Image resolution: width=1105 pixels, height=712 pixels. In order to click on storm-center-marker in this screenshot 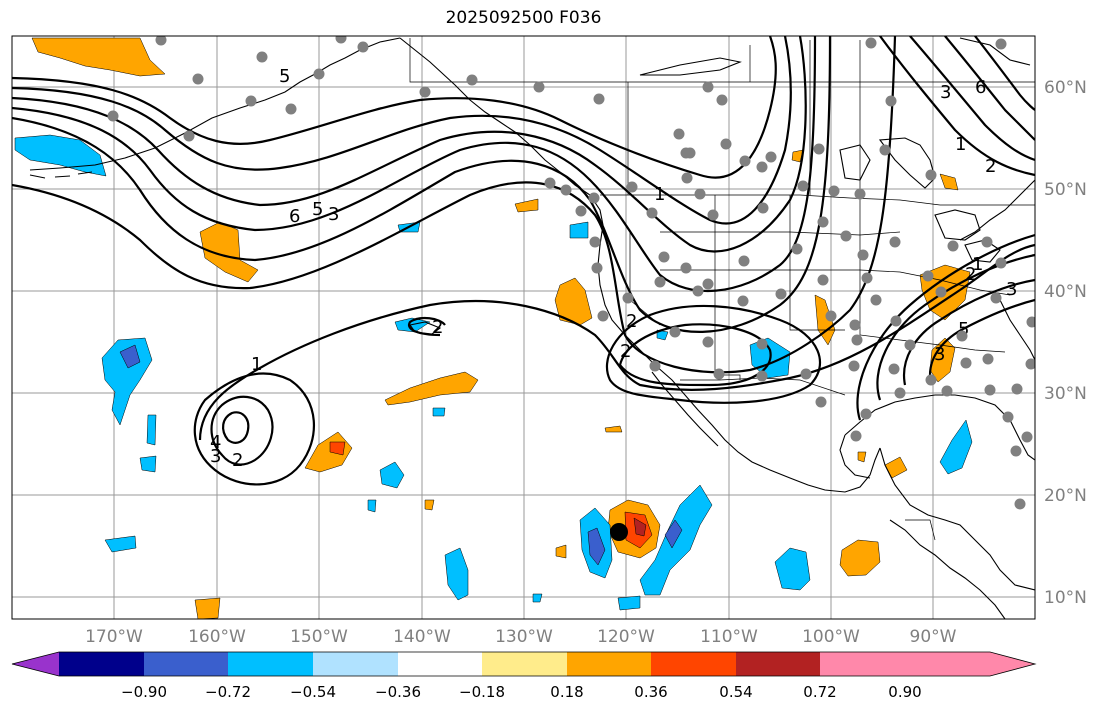, I will do `click(619, 532)`.